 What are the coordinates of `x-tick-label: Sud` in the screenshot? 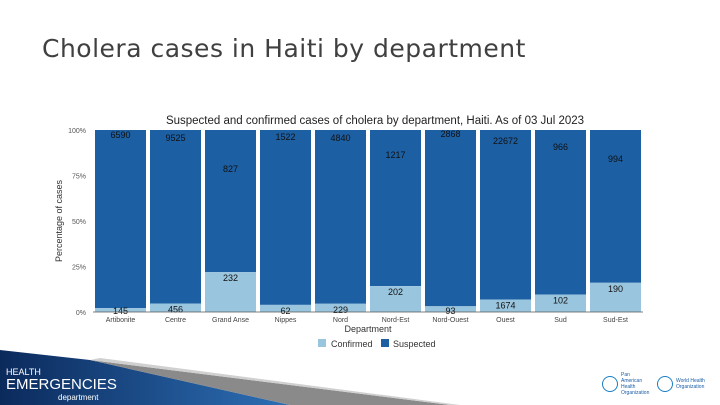 It's located at (560, 320).